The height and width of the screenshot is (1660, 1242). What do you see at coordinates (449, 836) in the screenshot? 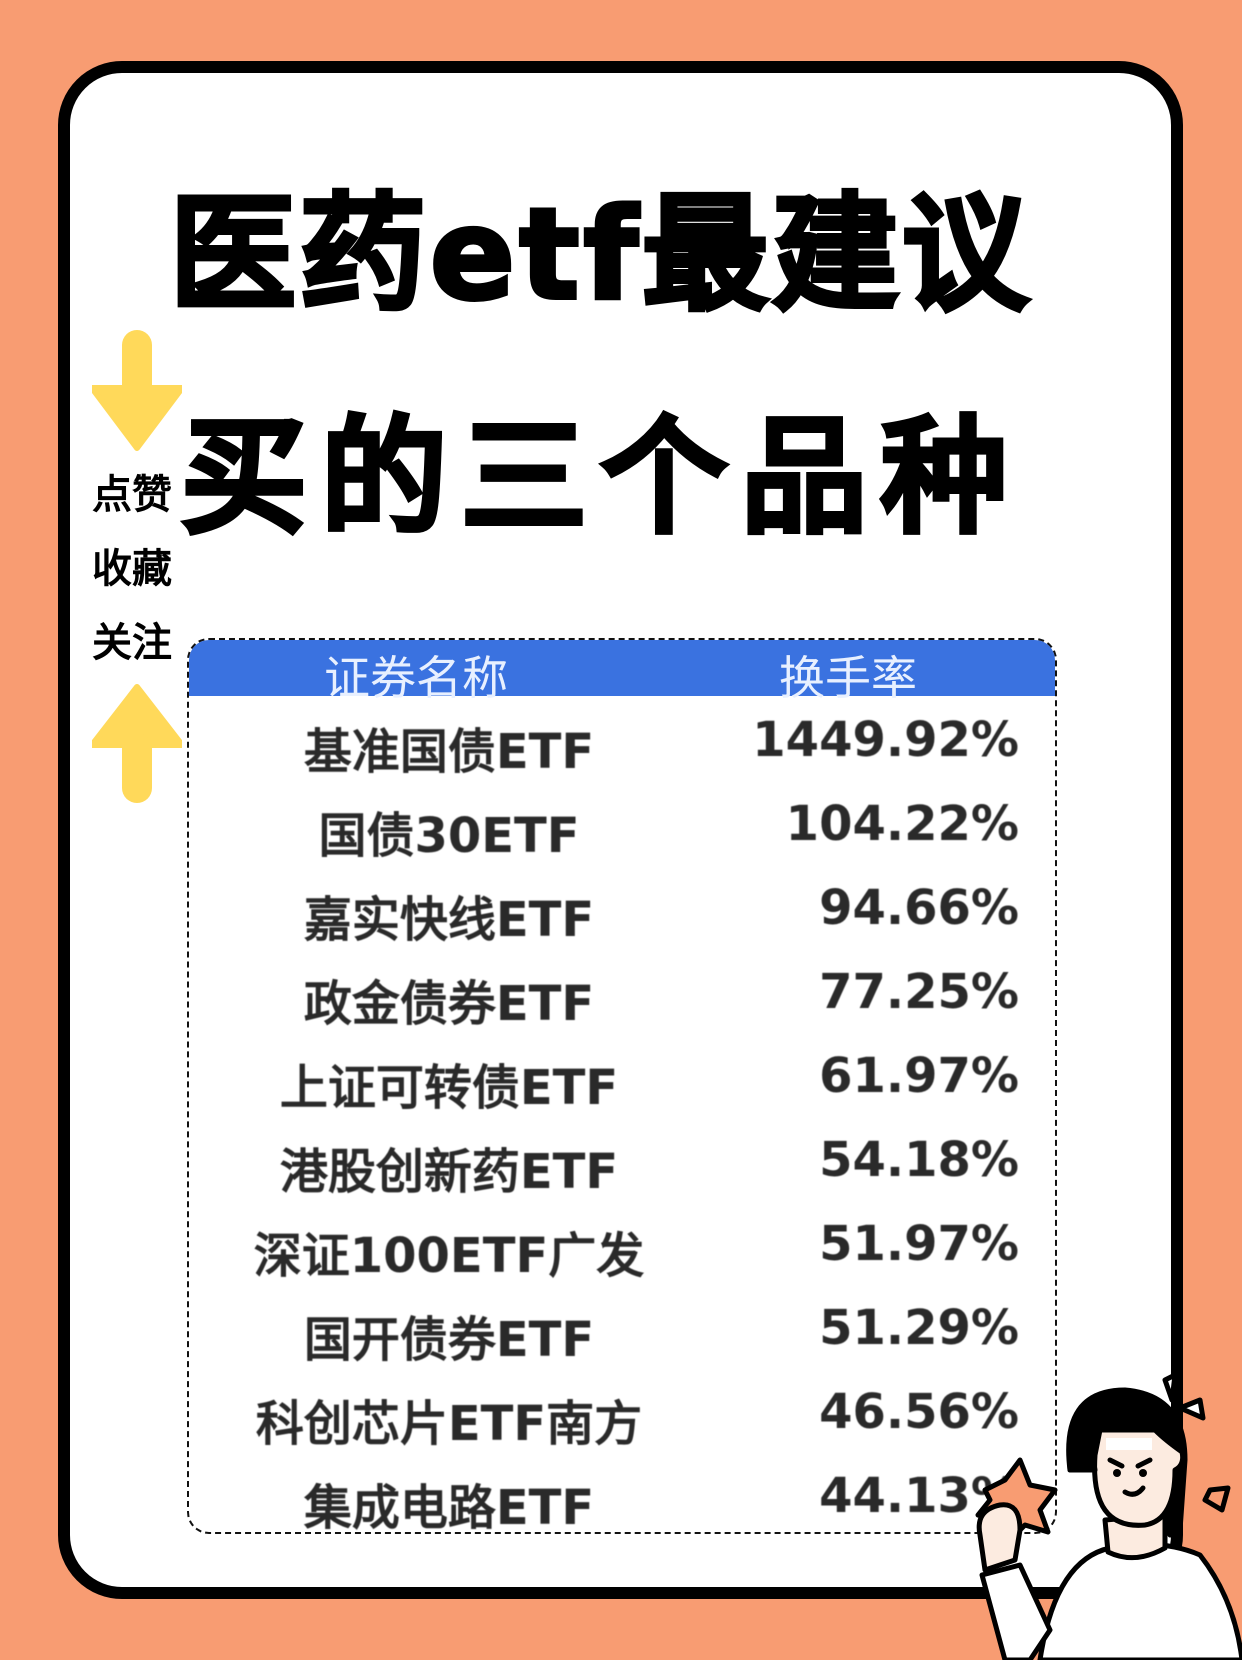
I see `security-name: 国债30ETF` at bounding box center [449, 836].